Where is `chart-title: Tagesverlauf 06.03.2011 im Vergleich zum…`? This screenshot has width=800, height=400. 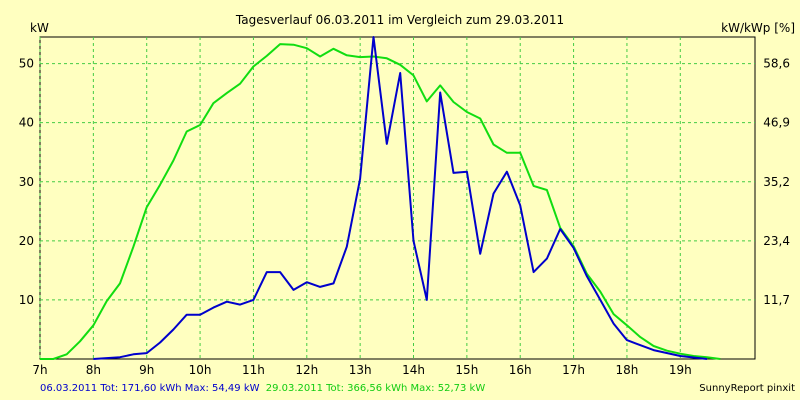 chart-title: Tagesverlauf 06.03.2011 im Vergleich zum… is located at coordinates (399, 20).